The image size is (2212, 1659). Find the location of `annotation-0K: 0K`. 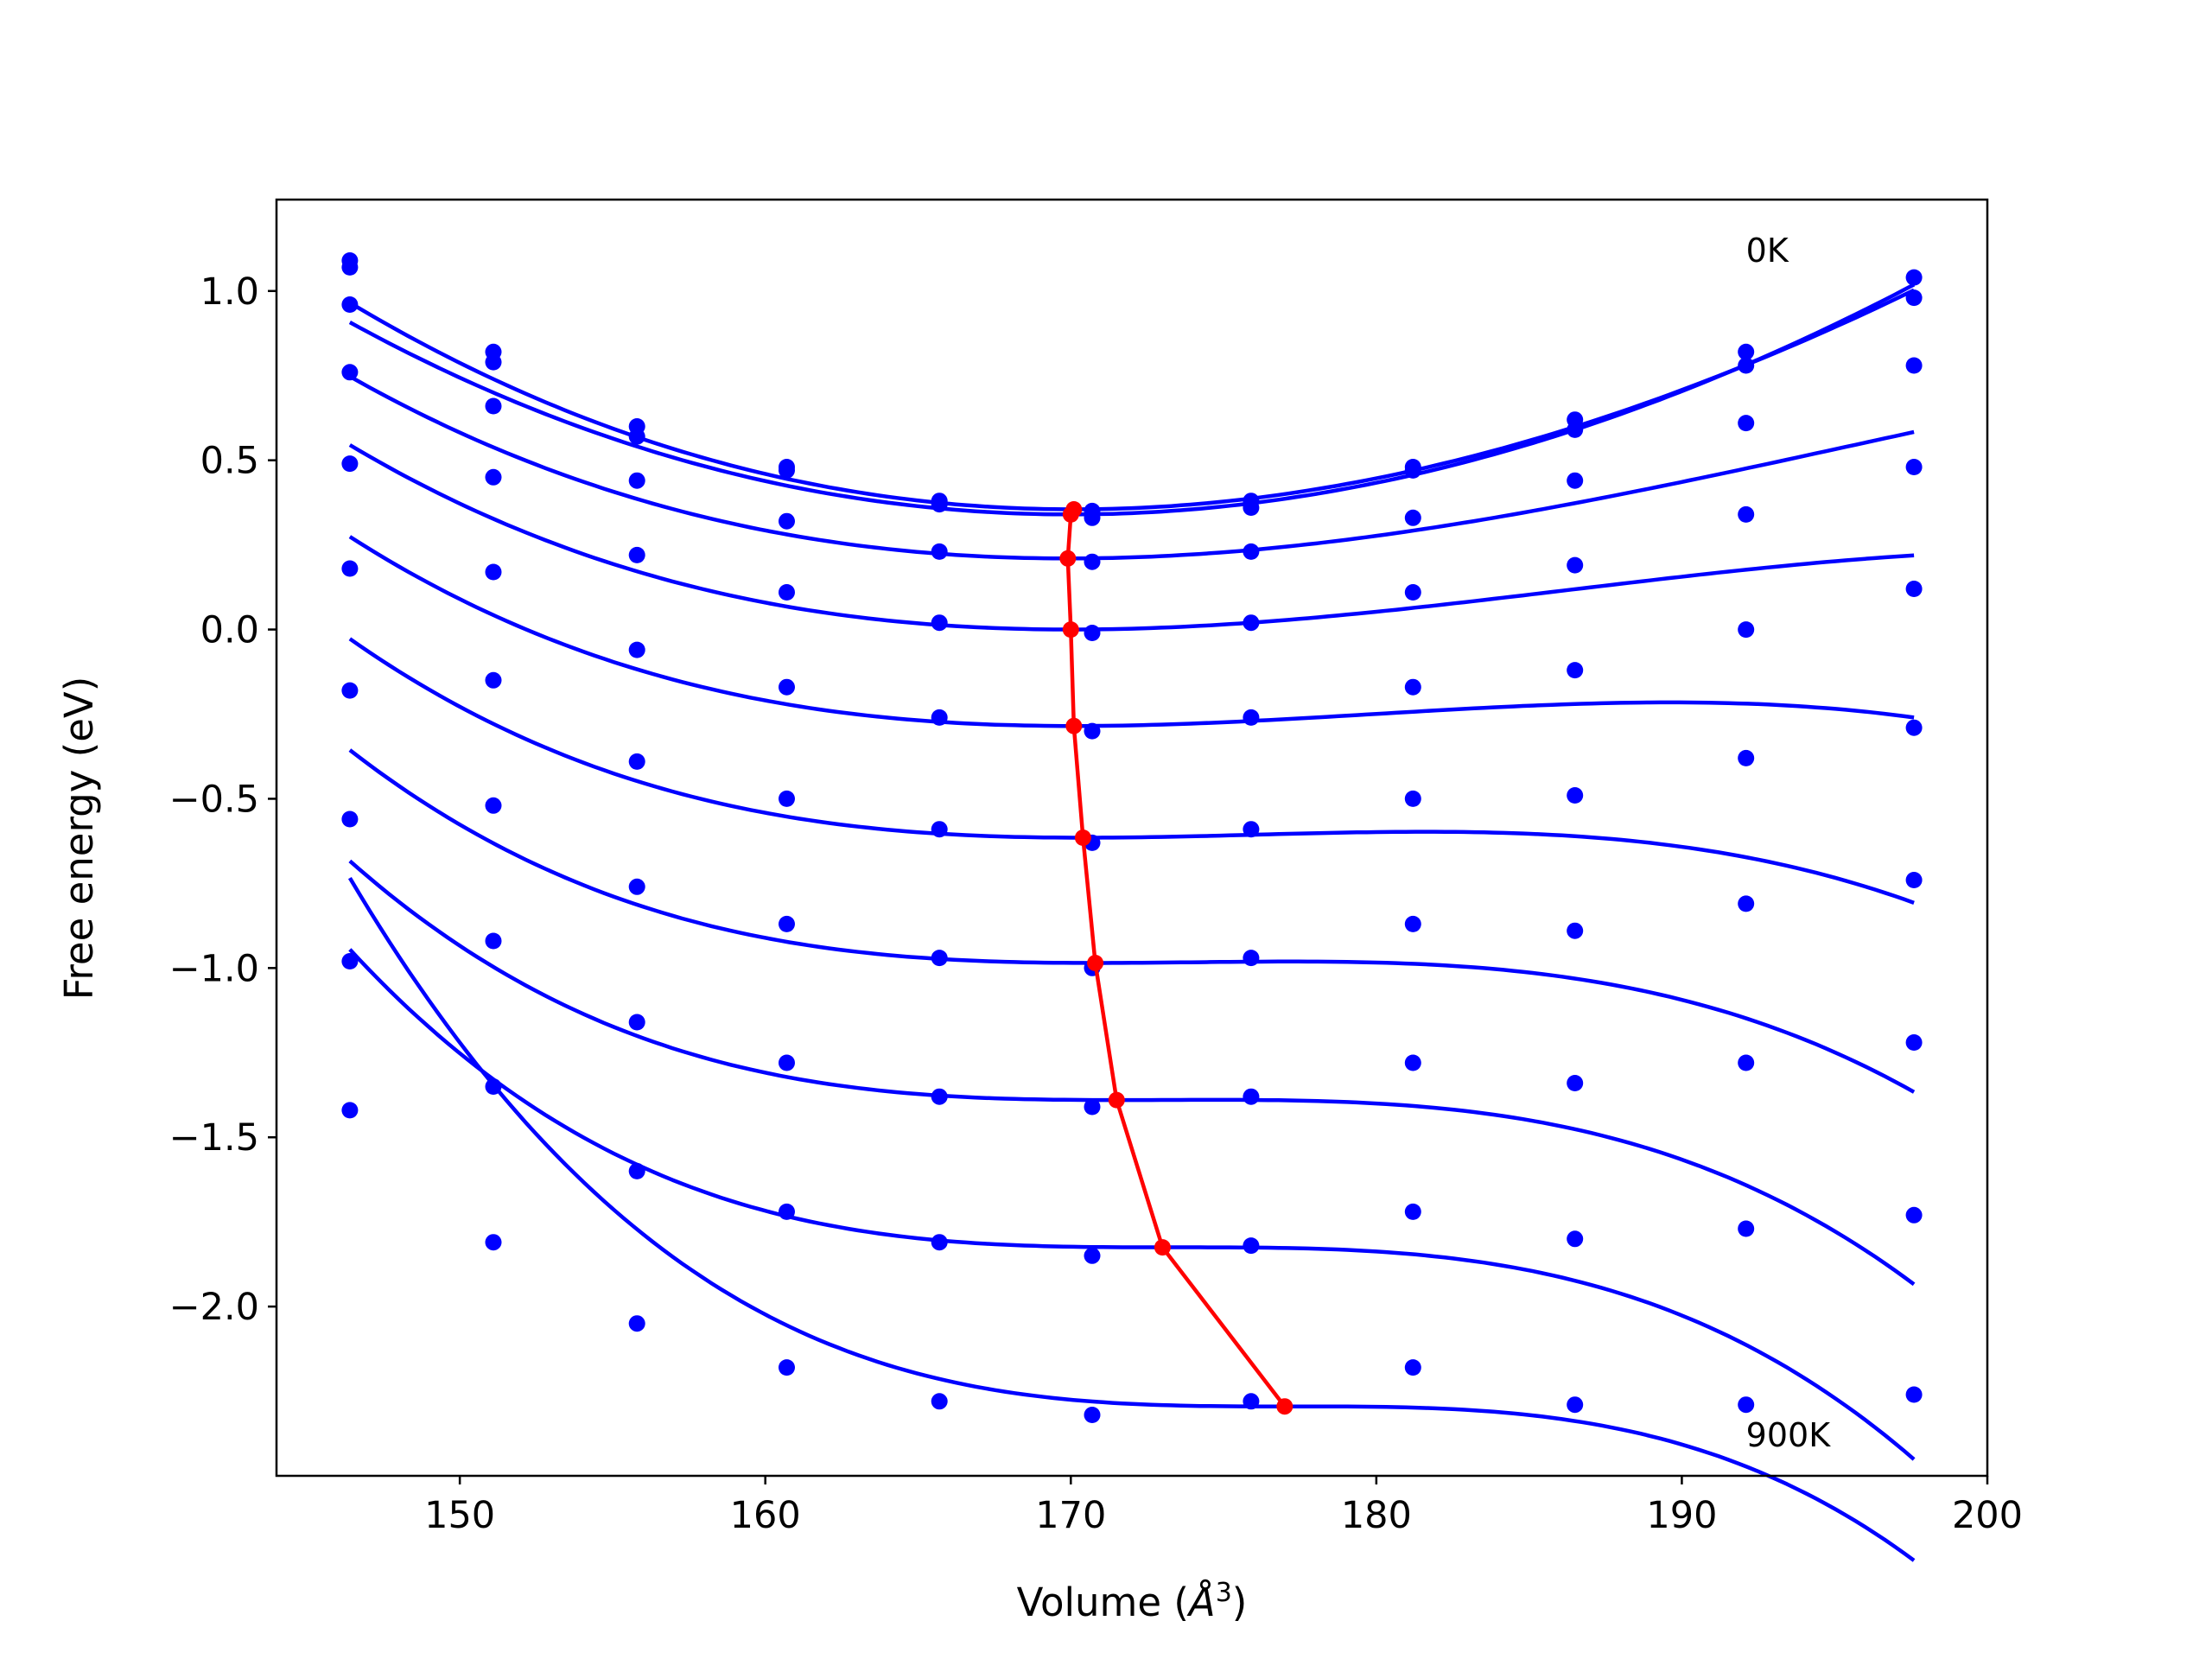

annotation-0K: 0K is located at coordinates (1767, 251).